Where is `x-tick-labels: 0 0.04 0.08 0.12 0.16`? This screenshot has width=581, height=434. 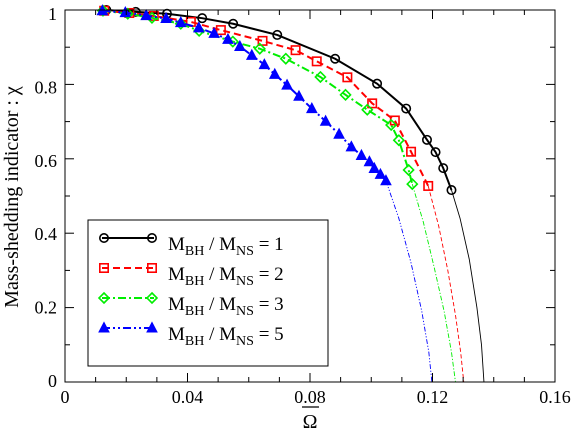
x-tick-labels: 0 0.04 0.08 0.12 0.16 is located at coordinates (316, 397).